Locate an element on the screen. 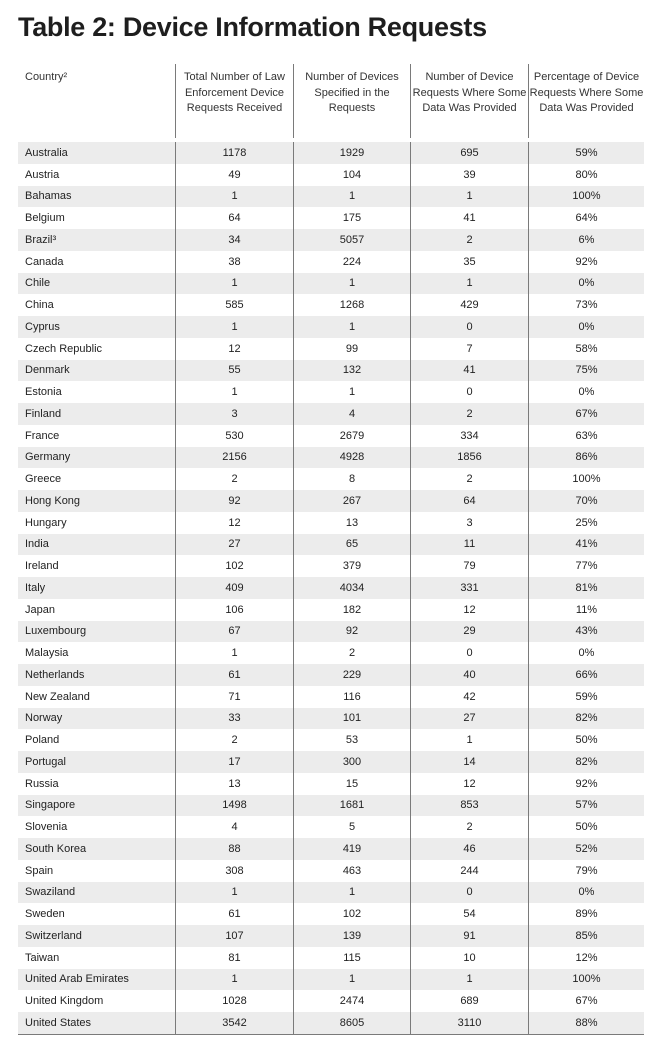 The height and width of the screenshot is (1038, 650). table-row: Luxembourg 67 92 29 43% is located at coordinates (331, 631).